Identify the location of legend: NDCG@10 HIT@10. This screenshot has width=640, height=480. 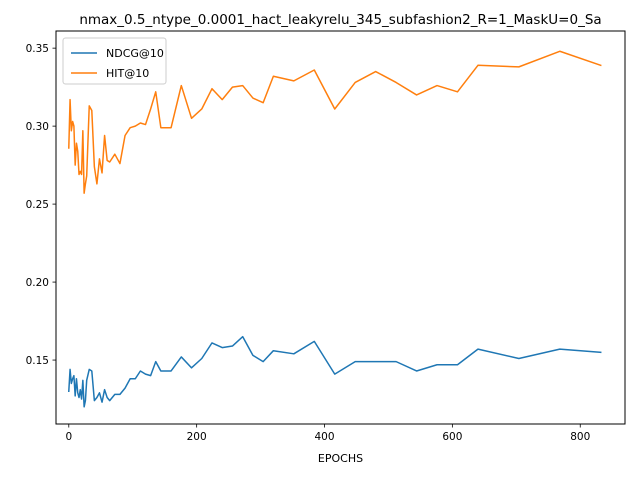
(114, 61).